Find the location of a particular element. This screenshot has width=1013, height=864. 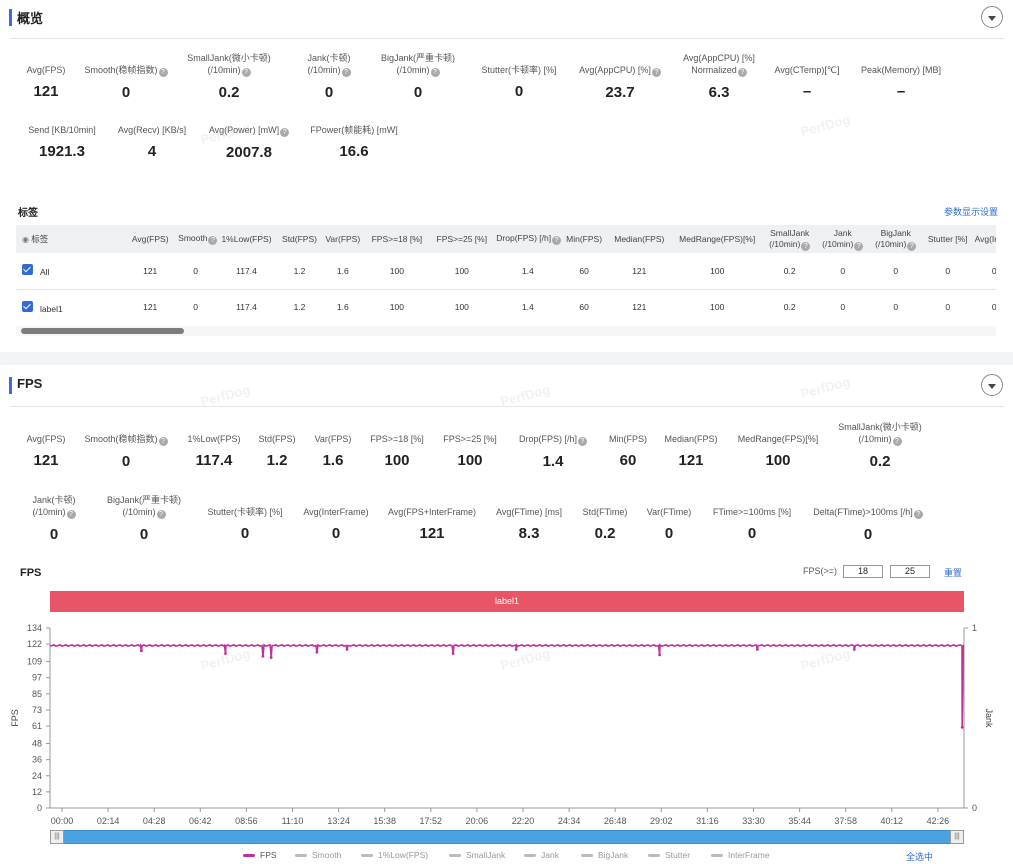

table-header-cell: BigJank (/10min)? is located at coordinates (895, 239).